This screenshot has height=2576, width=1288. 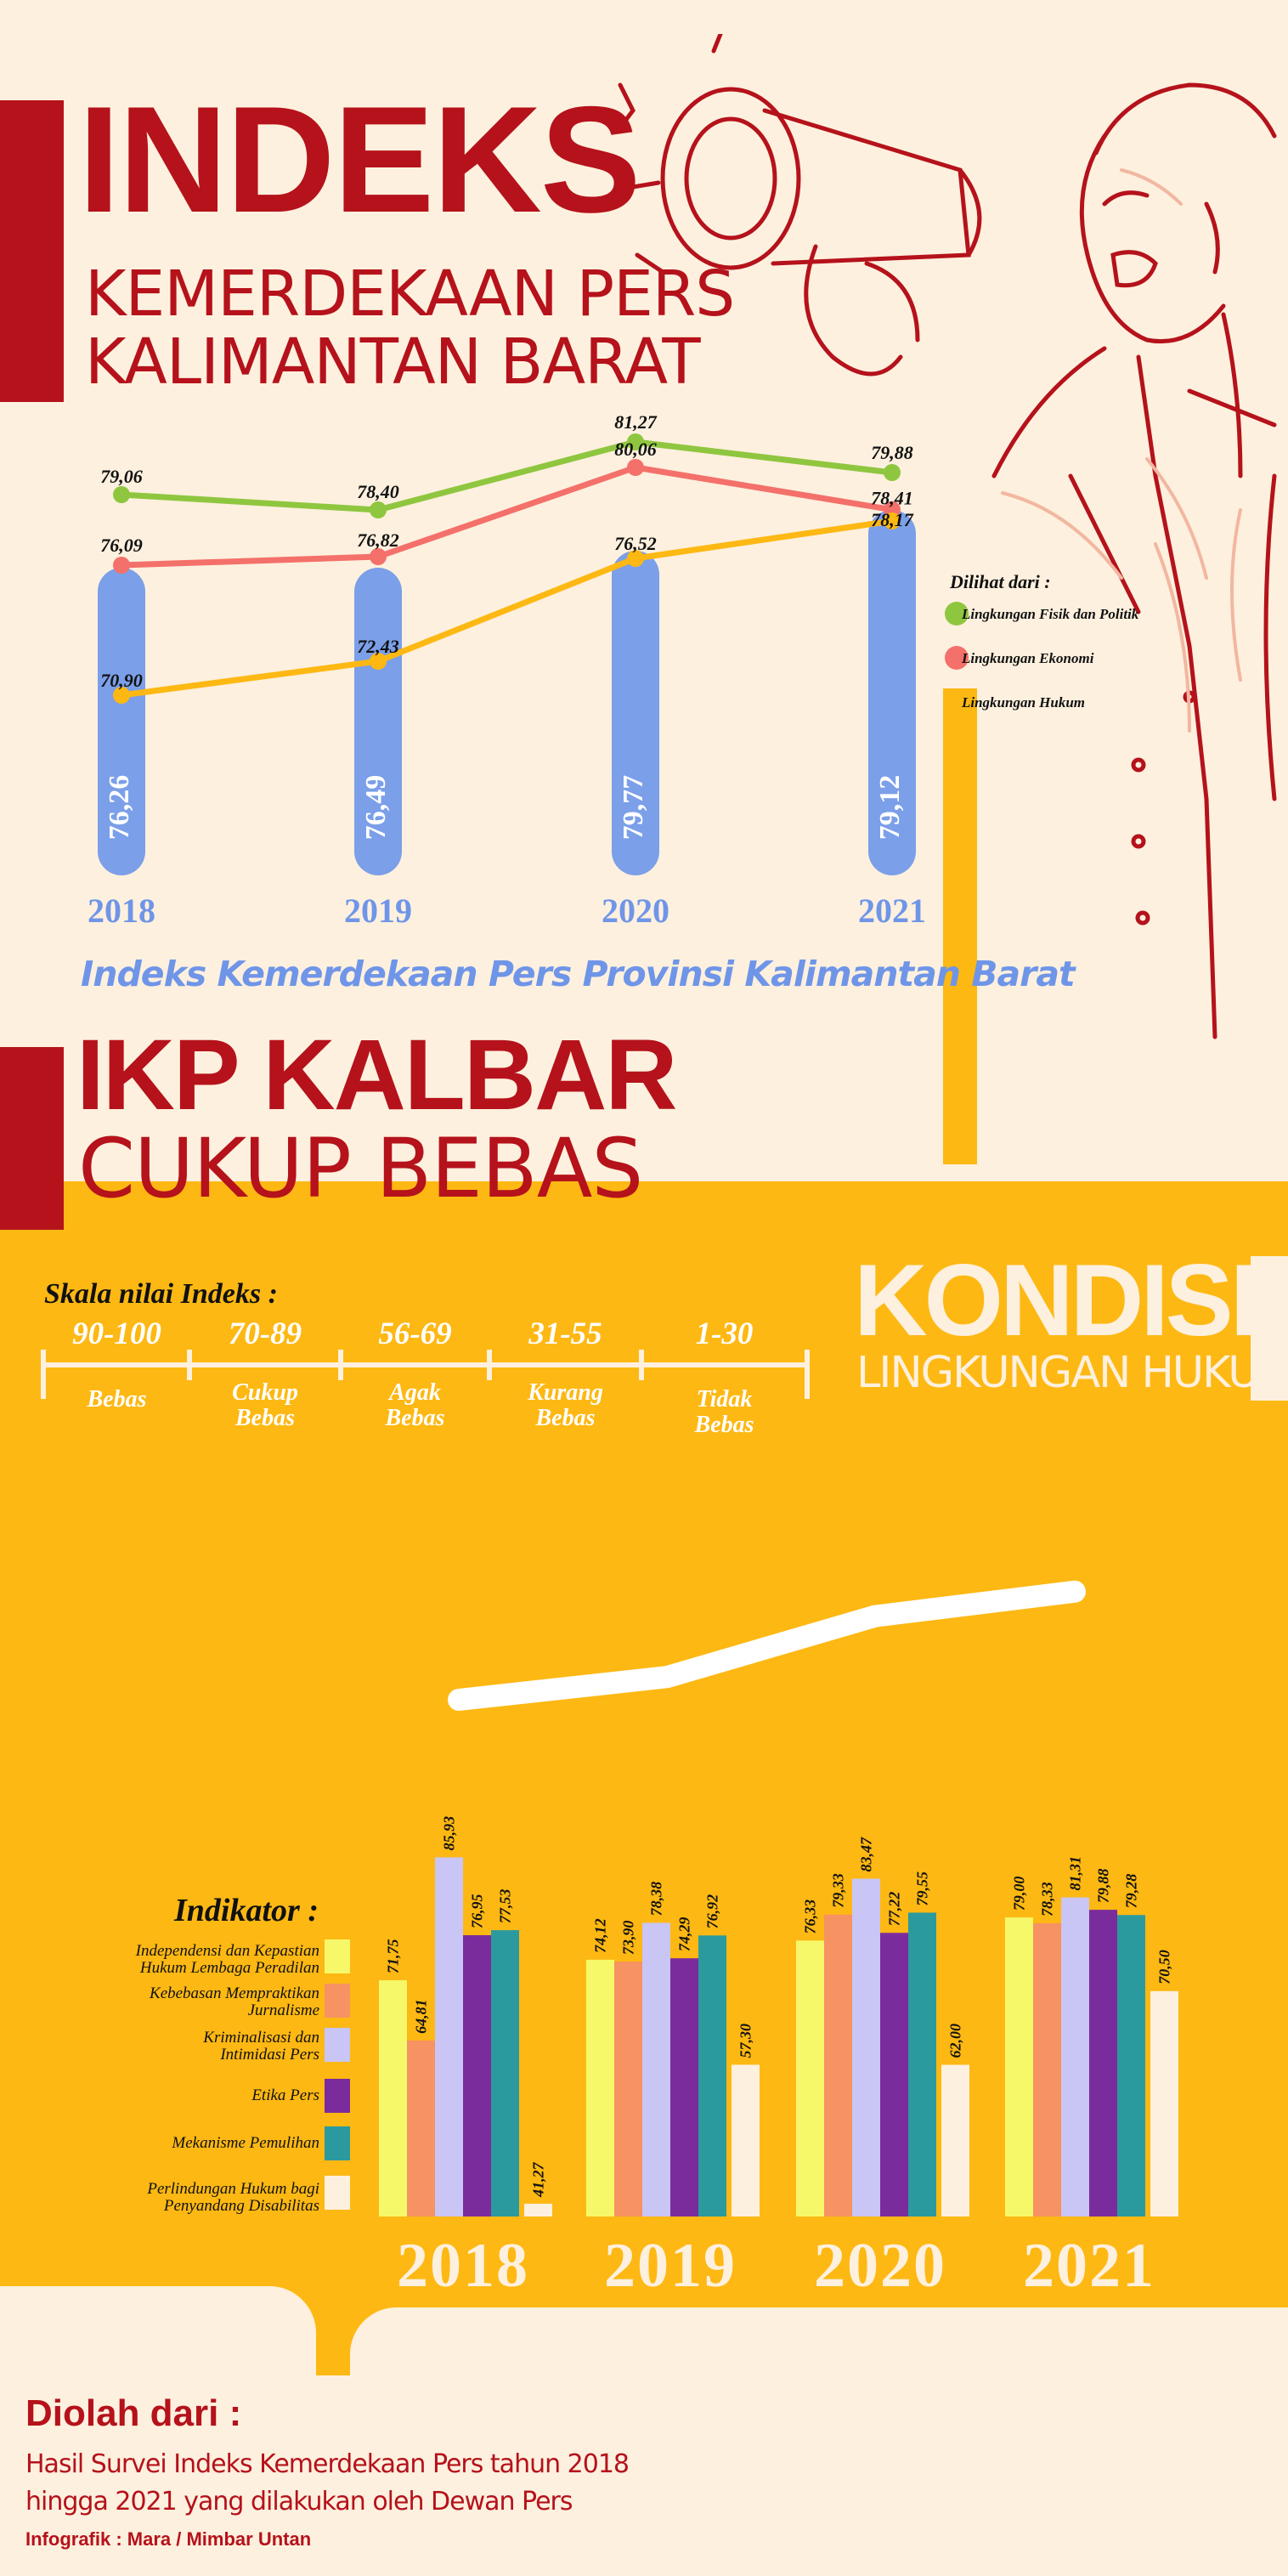 What do you see at coordinates (712, 2075) in the screenshot?
I see `bar-mekanisme-2019` at bounding box center [712, 2075].